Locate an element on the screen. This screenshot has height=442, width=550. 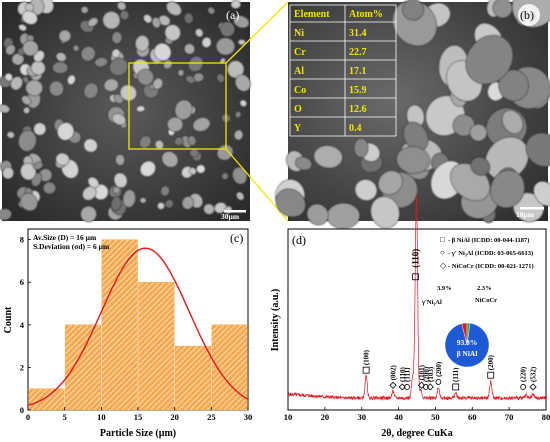
eds-header-element: Element is located at coordinates (312, 14).